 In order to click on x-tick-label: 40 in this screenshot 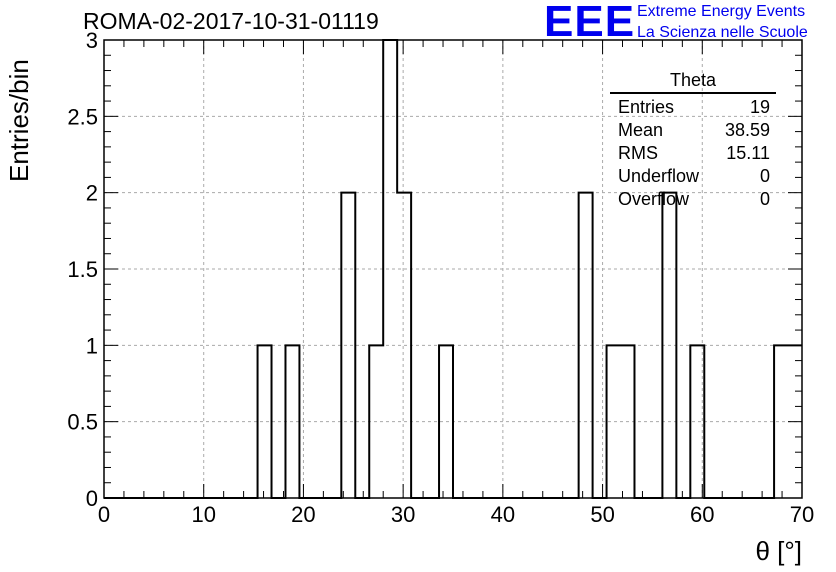, I will do `click(503, 514)`.